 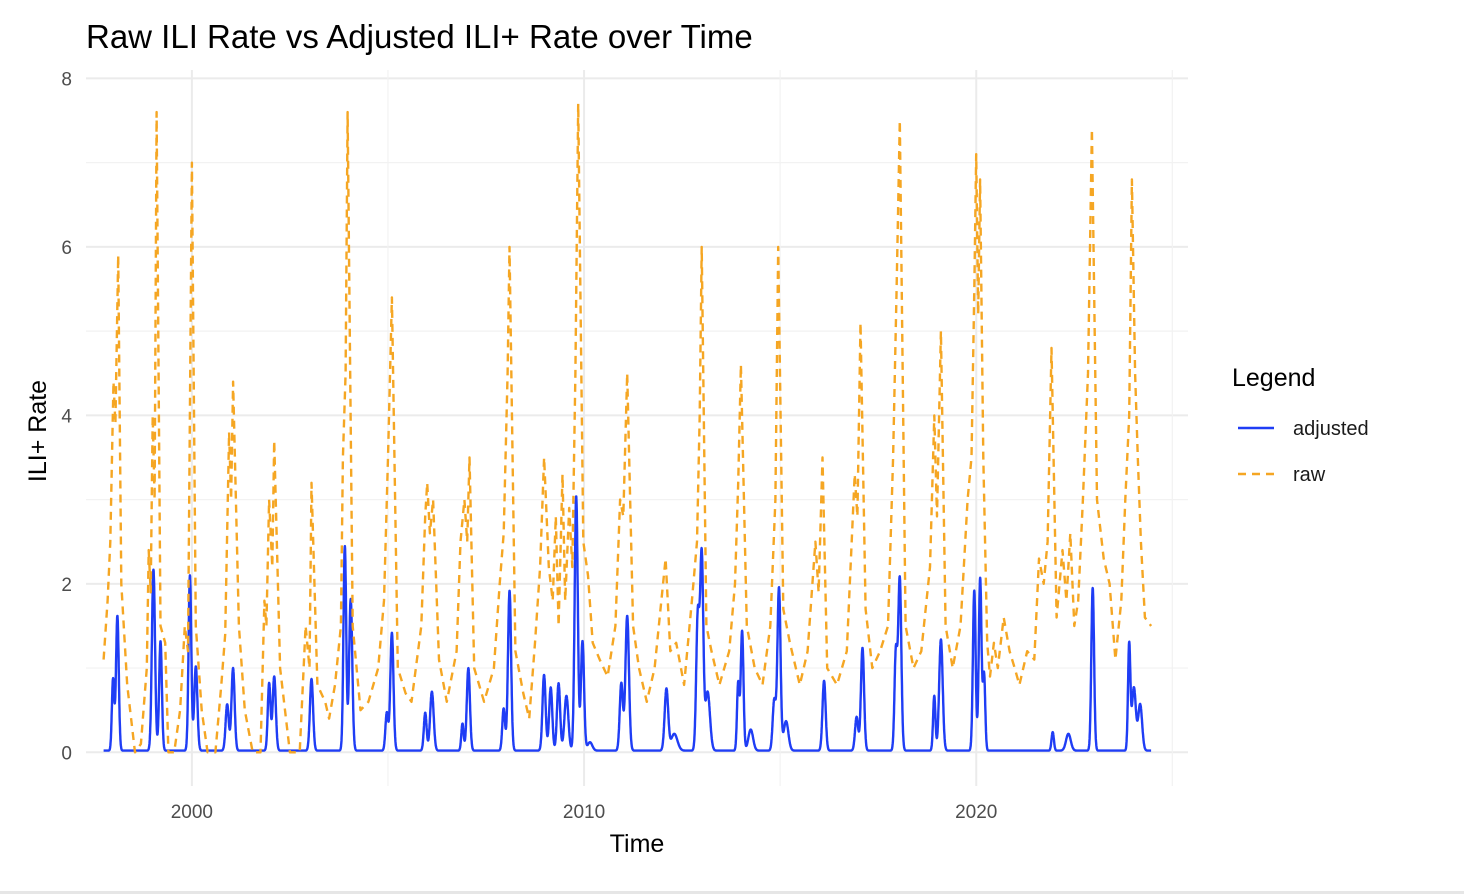 I want to click on x-tick-label: 2020, so click(x=976, y=812).